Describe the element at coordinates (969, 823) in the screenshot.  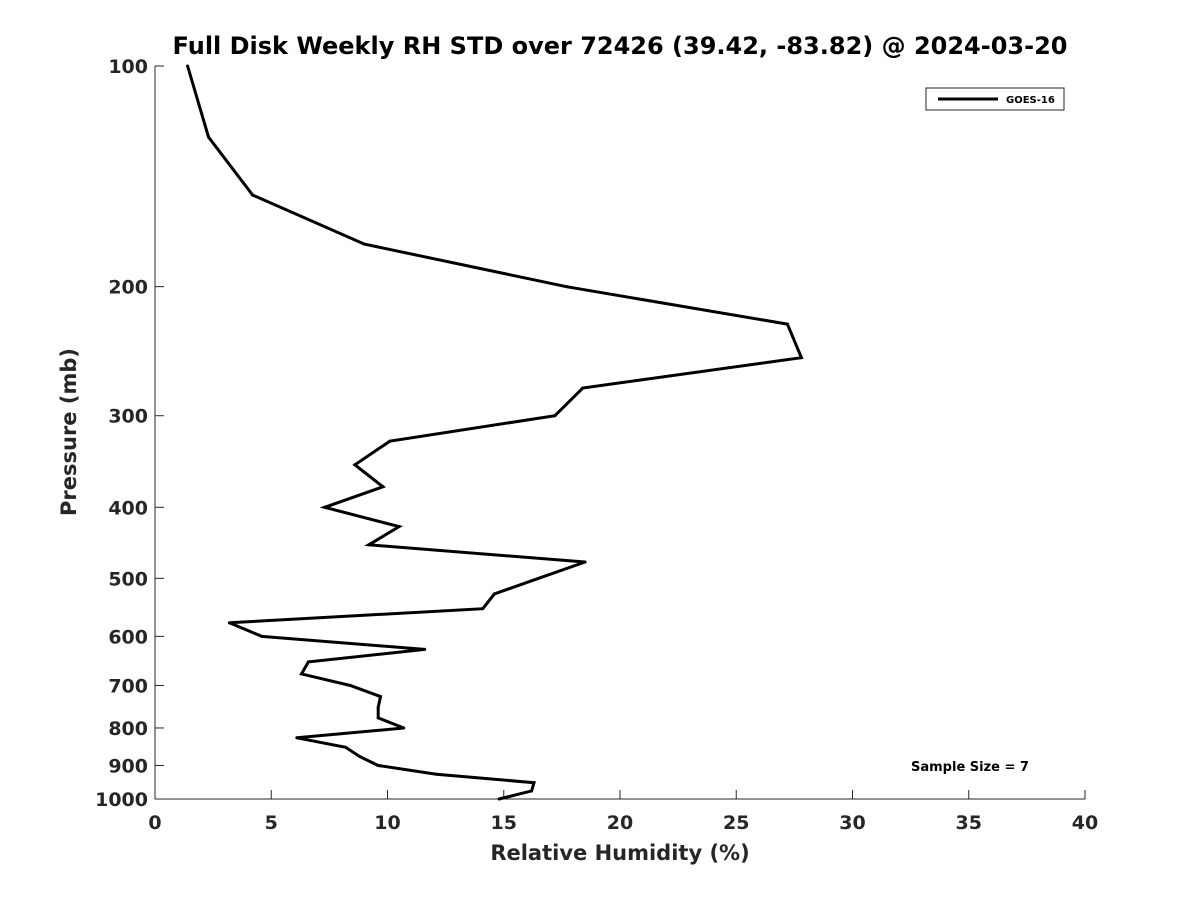
I see `x-tick-label: 35` at that location.